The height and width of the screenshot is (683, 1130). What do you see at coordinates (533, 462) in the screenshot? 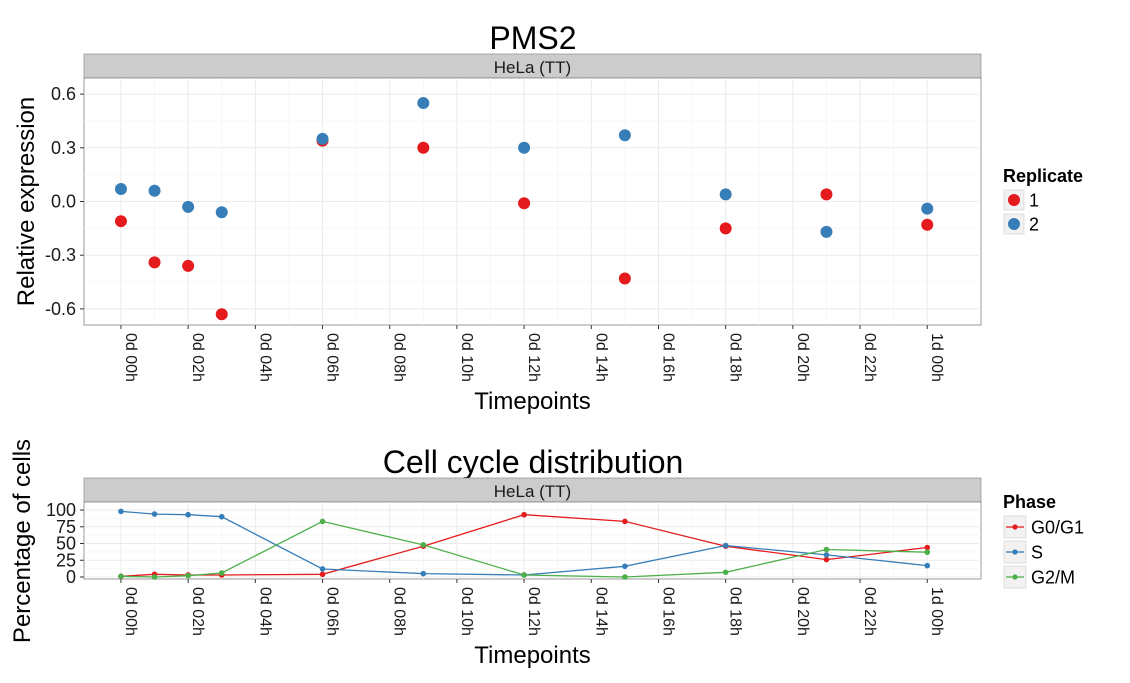
I see `cell-cycle-chart-title: Cell cycle distribution` at bounding box center [533, 462].